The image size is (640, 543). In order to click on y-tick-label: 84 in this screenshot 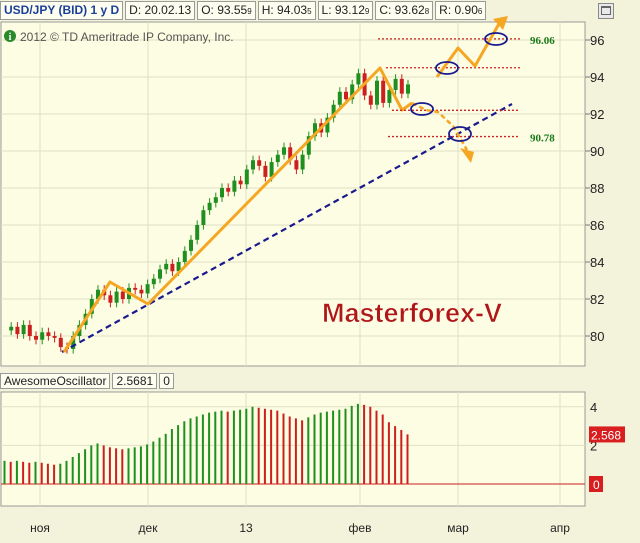, I will do `click(597, 262)`.